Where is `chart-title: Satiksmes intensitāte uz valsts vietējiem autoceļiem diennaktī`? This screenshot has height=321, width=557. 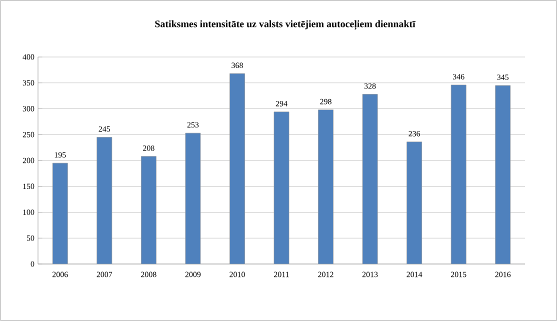 chart-title: Satiksmes intensitāte uz valsts vietējiem autoceļiem diennaktī is located at coordinates (285, 25).